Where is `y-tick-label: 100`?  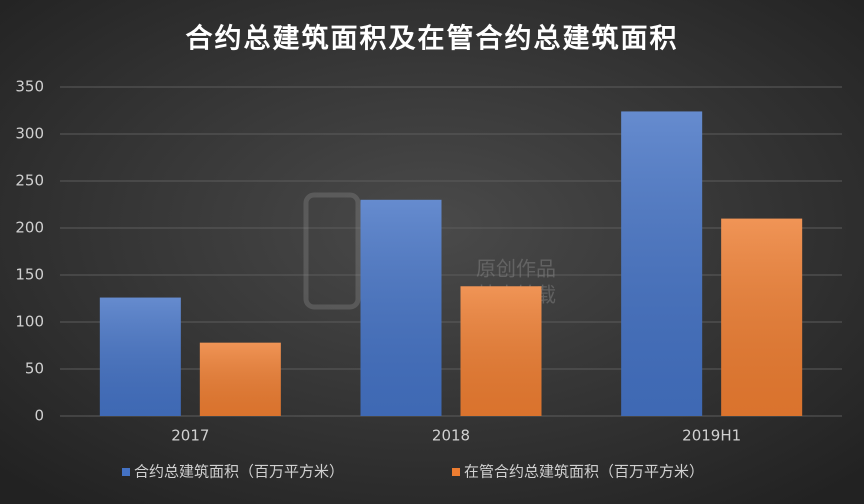 y-tick-label: 100 is located at coordinates (29, 322).